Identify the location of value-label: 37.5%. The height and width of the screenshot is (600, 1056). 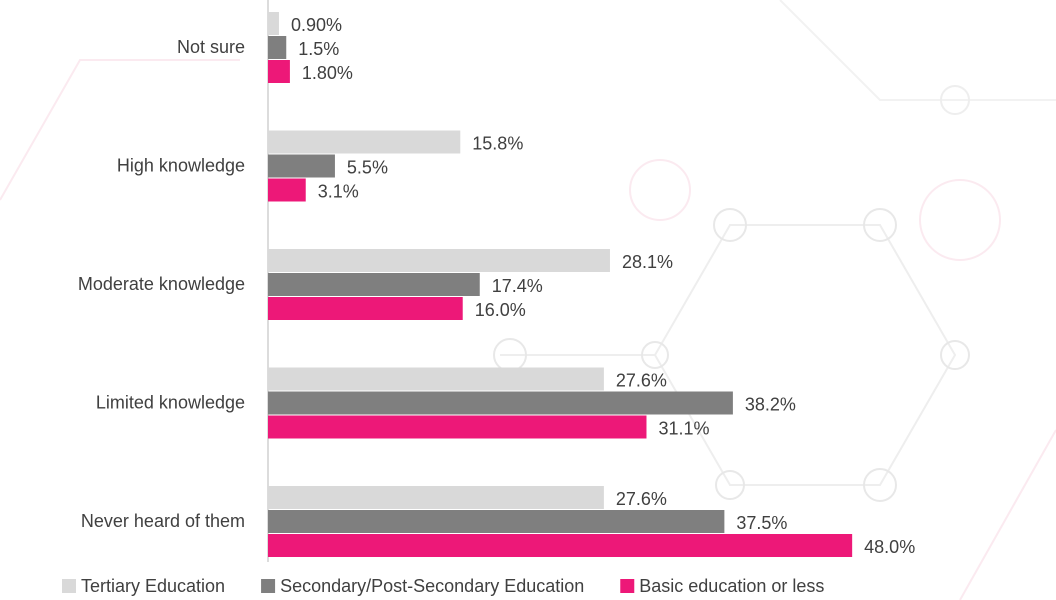
(761, 523).